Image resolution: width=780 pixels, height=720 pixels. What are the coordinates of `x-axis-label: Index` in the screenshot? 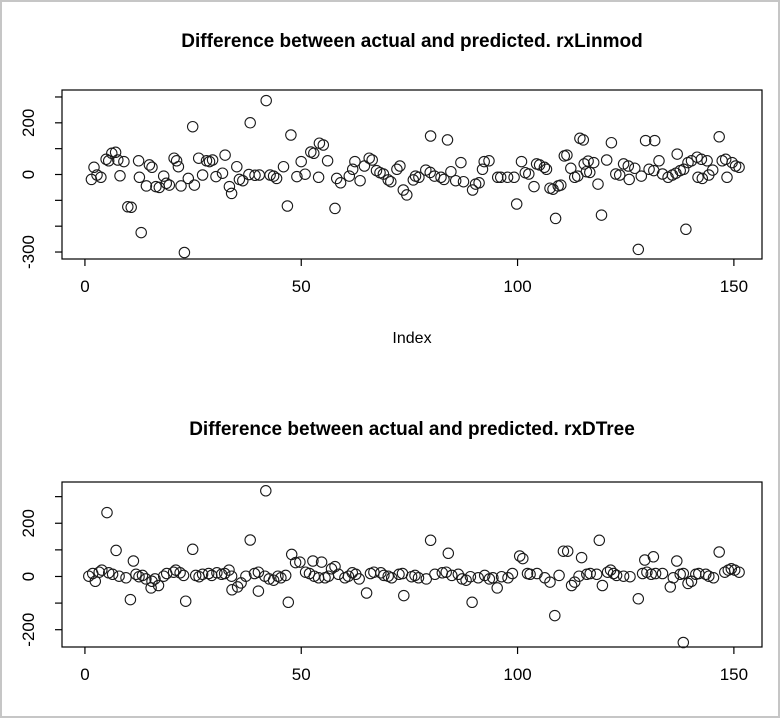 It's located at (411, 338).